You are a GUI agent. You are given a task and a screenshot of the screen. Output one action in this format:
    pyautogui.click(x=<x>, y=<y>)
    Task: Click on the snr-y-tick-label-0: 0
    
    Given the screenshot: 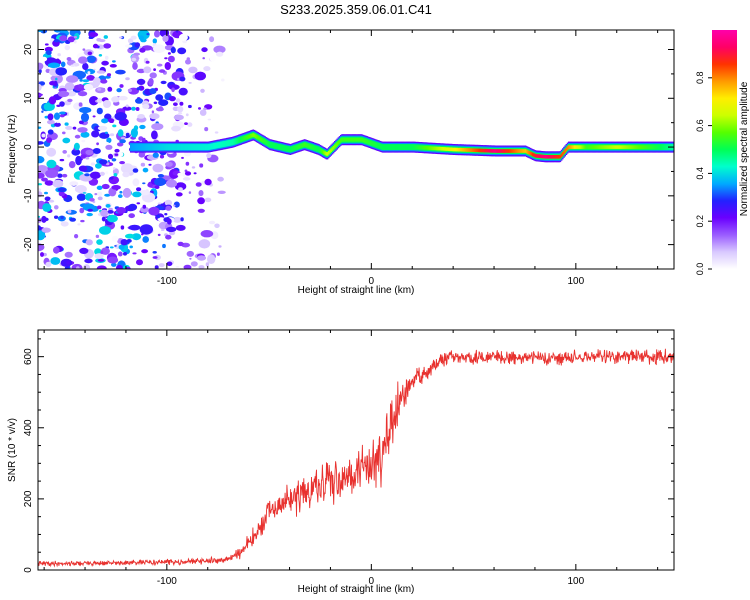 What is the action you would take?
    pyautogui.click(x=28, y=570)
    